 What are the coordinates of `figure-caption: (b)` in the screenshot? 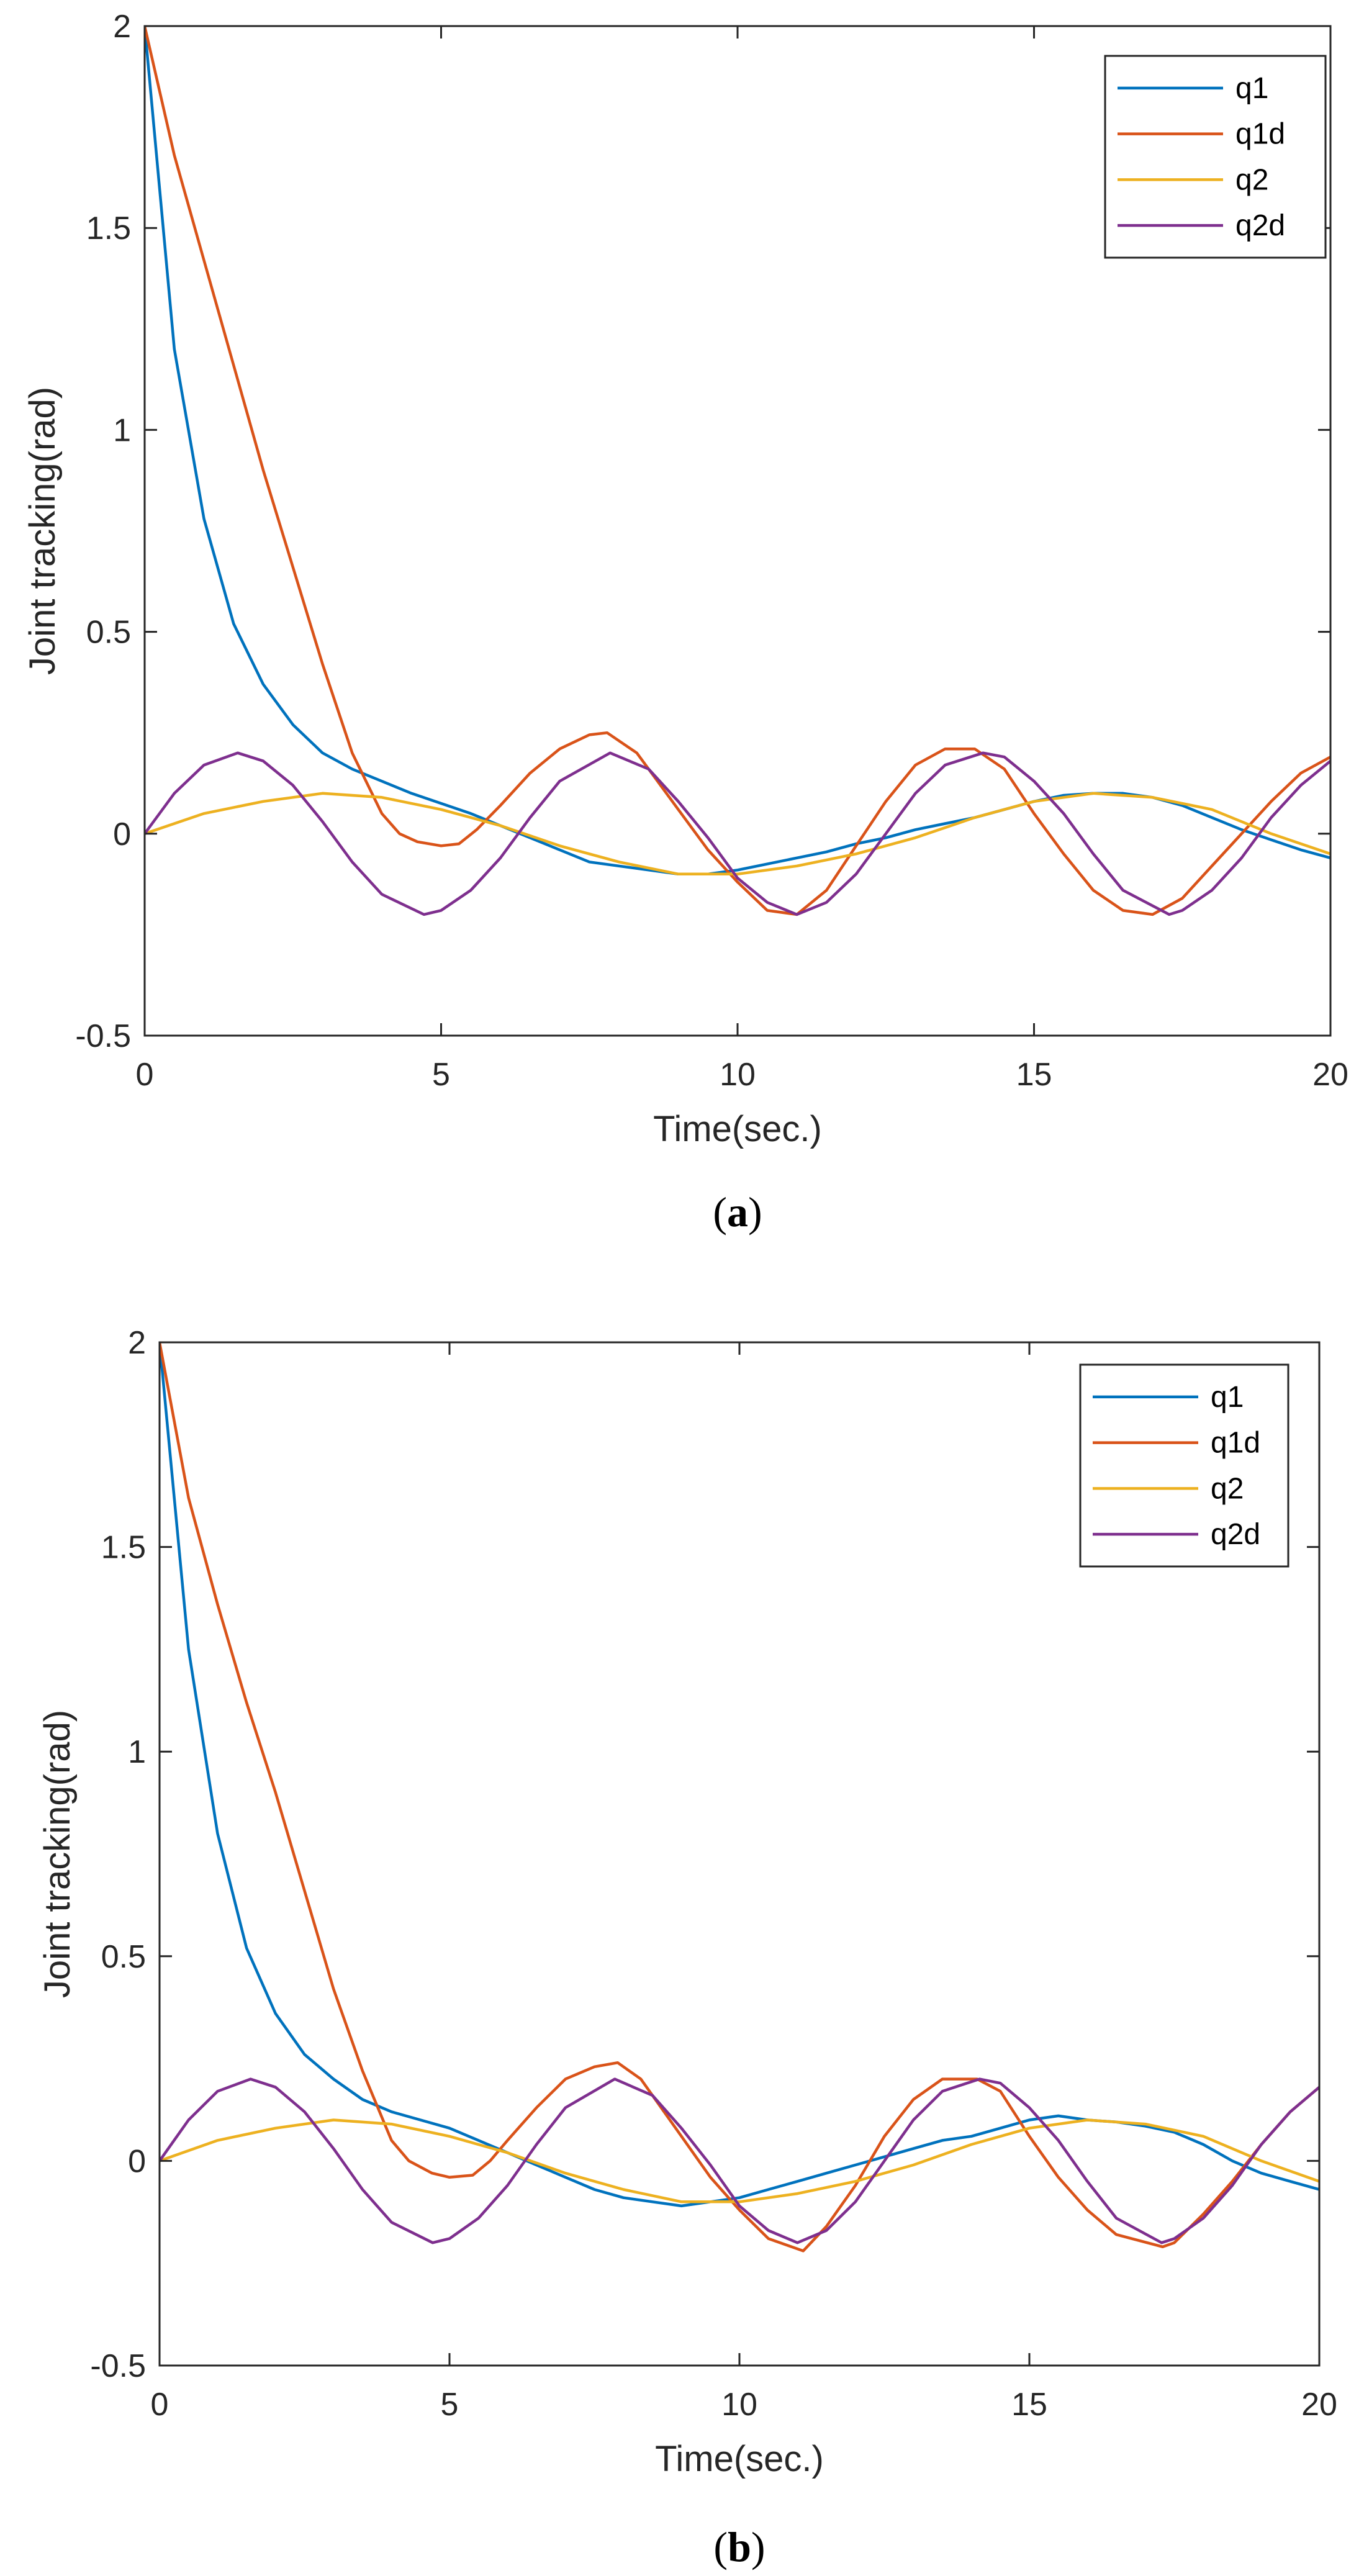 It's located at (739, 2546).